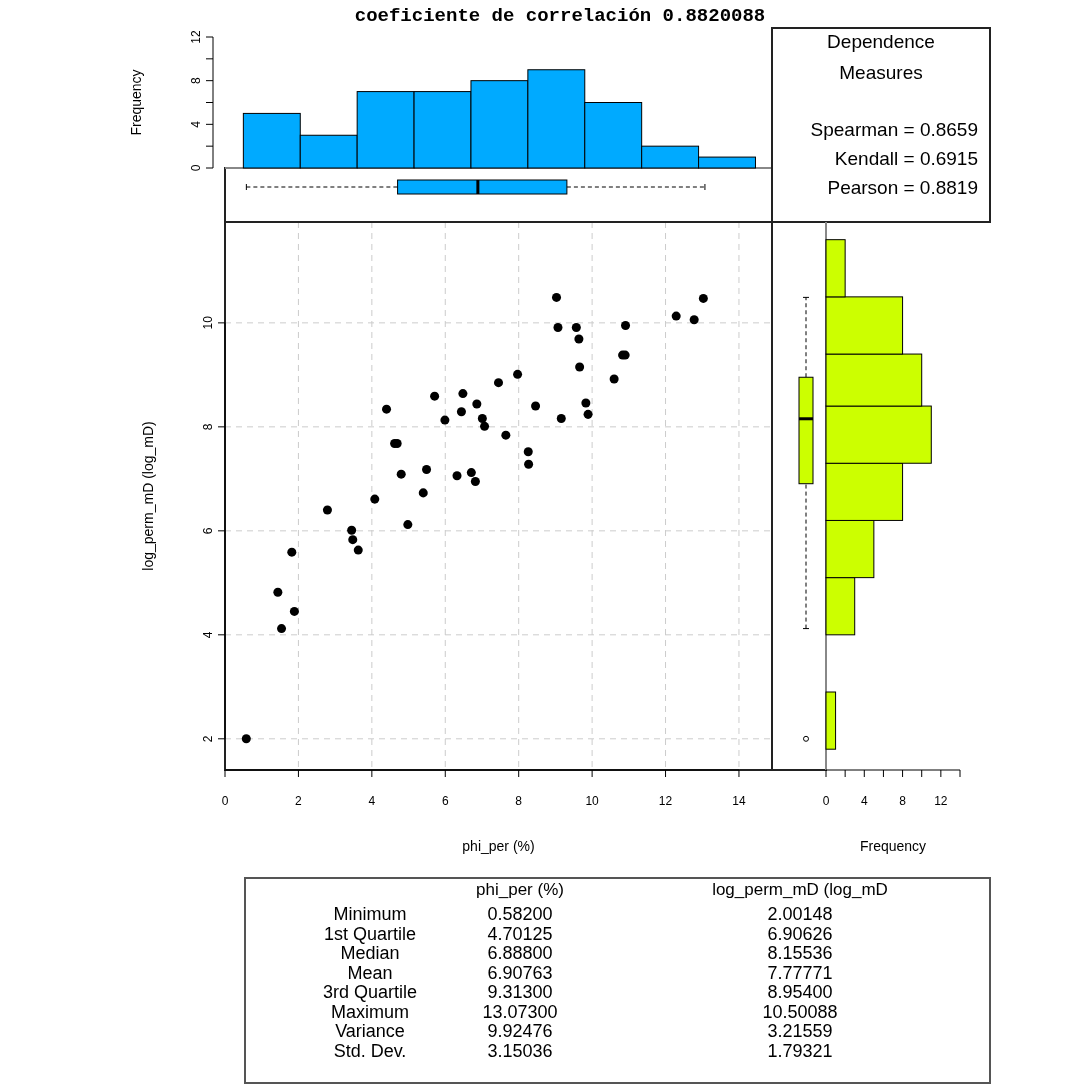 This screenshot has width=1079, height=1088. I want to click on data-label: 8.15536, so click(800, 953).